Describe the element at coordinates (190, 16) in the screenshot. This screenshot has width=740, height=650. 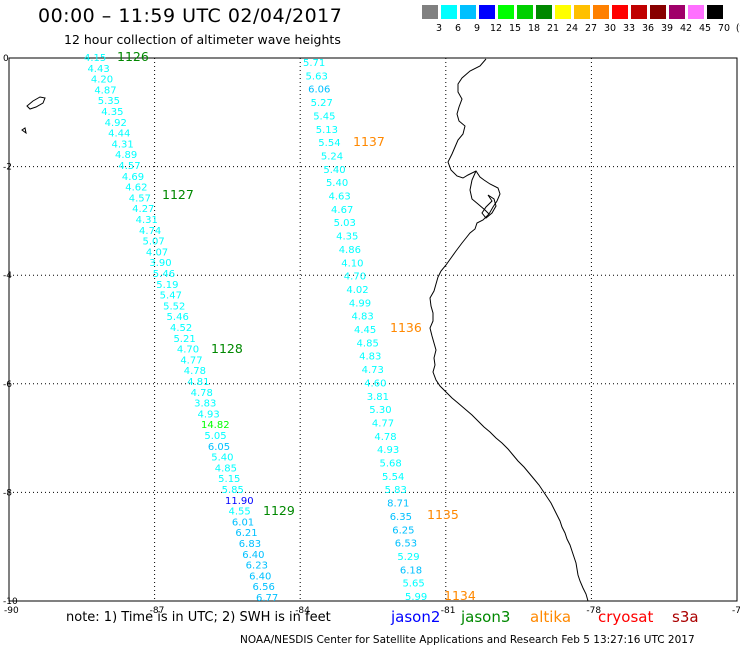
I see `map-title: 00:00 – 11:59 UTC 02/04/2017` at that location.